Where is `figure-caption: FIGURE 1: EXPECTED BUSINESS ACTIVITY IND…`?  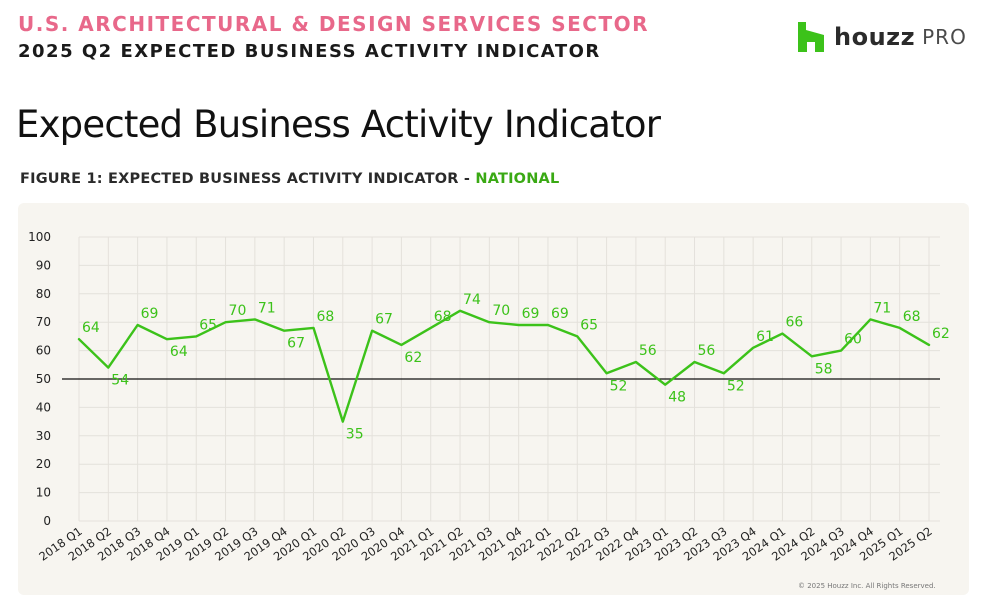
figure-caption: FIGURE 1: EXPECTED BUSINESS ACTIVITY IND… is located at coordinates (289, 179).